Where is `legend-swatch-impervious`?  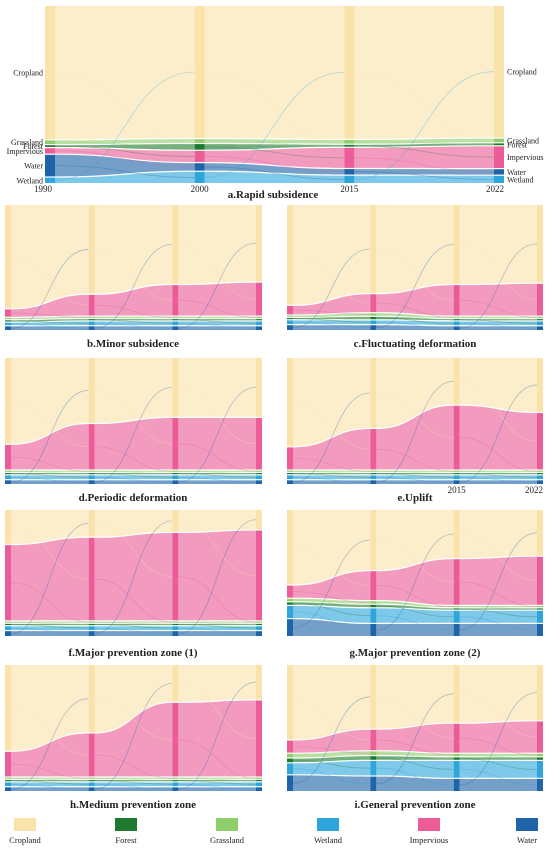
legend-swatch-impervious is located at coordinates (429, 824).